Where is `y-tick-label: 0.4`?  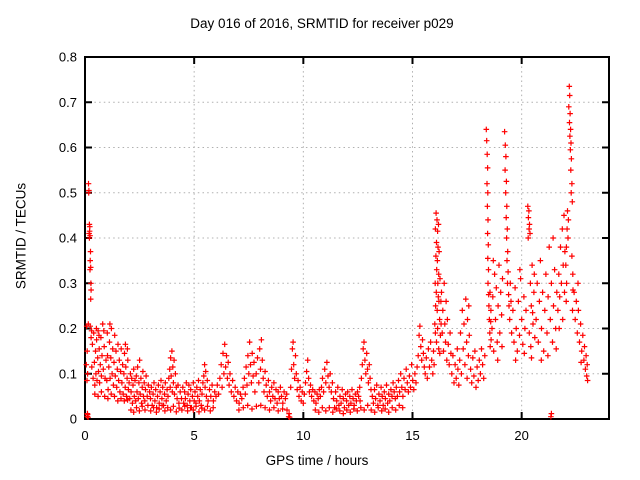 y-tick-label: 0.4 is located at coordinates (68, 238).